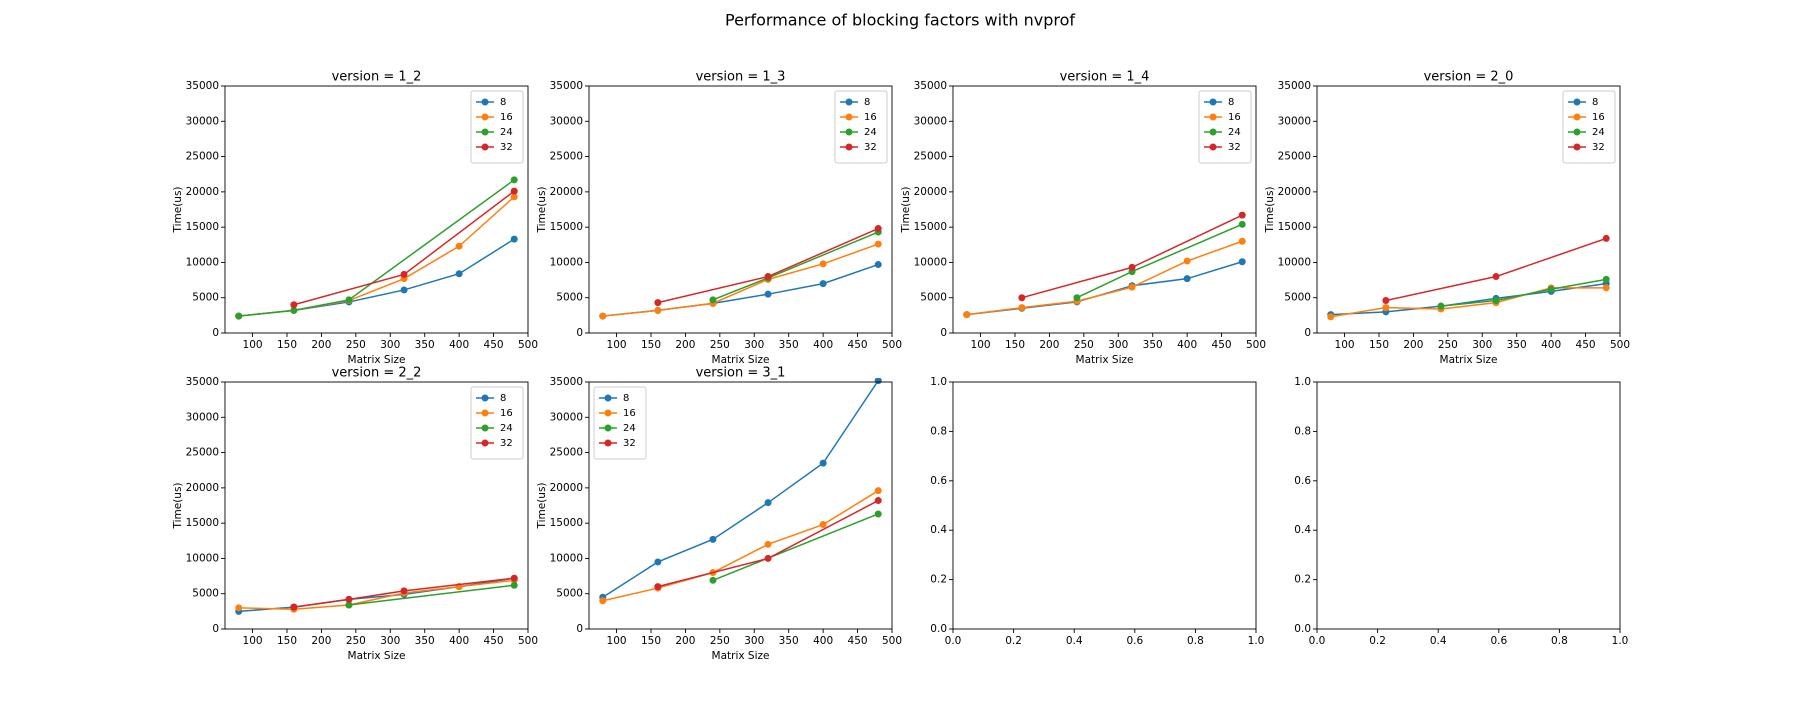  I want to click on x-tick-label: 0.8, so click(1195, 641).